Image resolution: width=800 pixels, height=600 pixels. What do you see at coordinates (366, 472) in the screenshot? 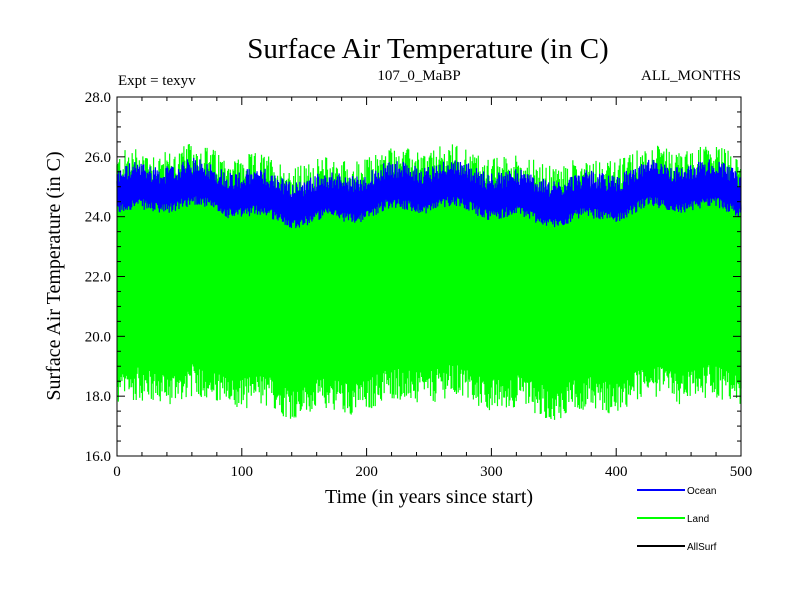
I see `x-tick-label: 200` at bounding box center [366, 472].